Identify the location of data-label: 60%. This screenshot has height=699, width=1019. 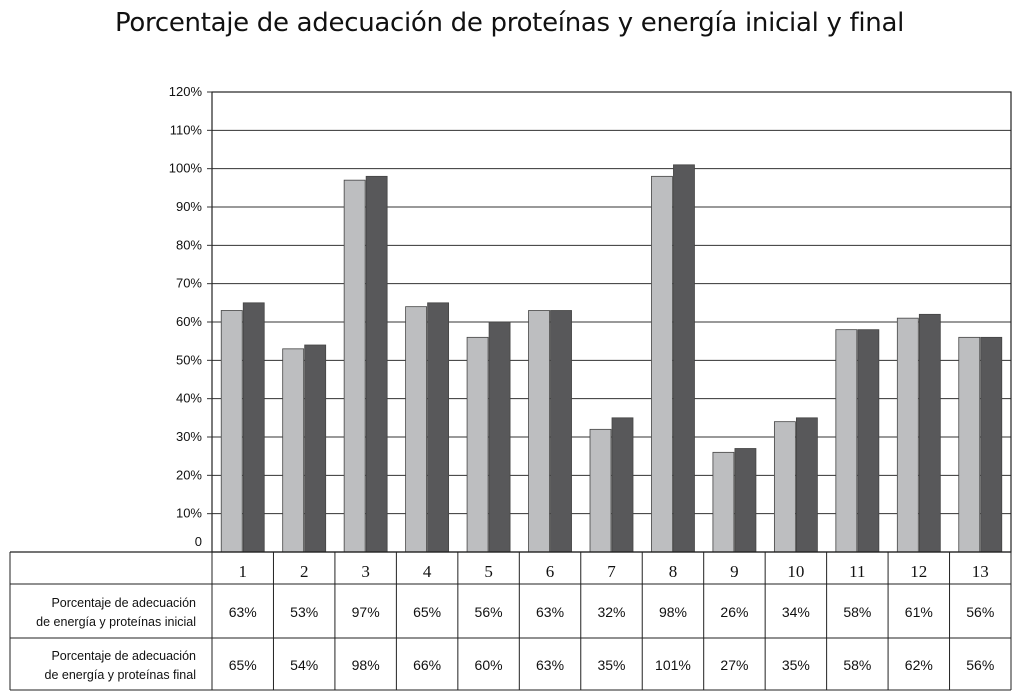
(489, 665).